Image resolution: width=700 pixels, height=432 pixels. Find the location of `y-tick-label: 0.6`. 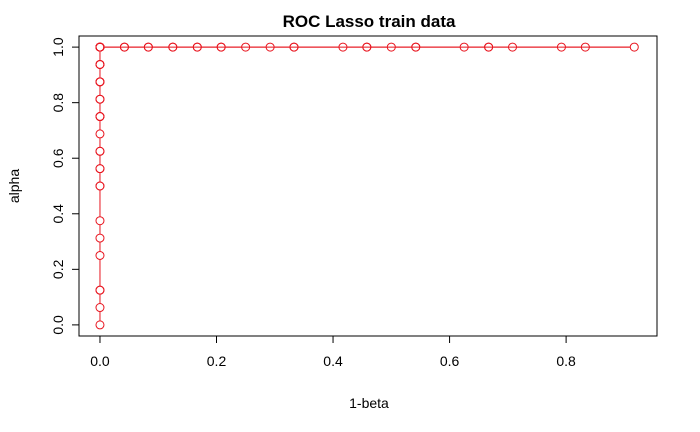

y-tick-label: 0.6 is located at coordinates (58, 158).